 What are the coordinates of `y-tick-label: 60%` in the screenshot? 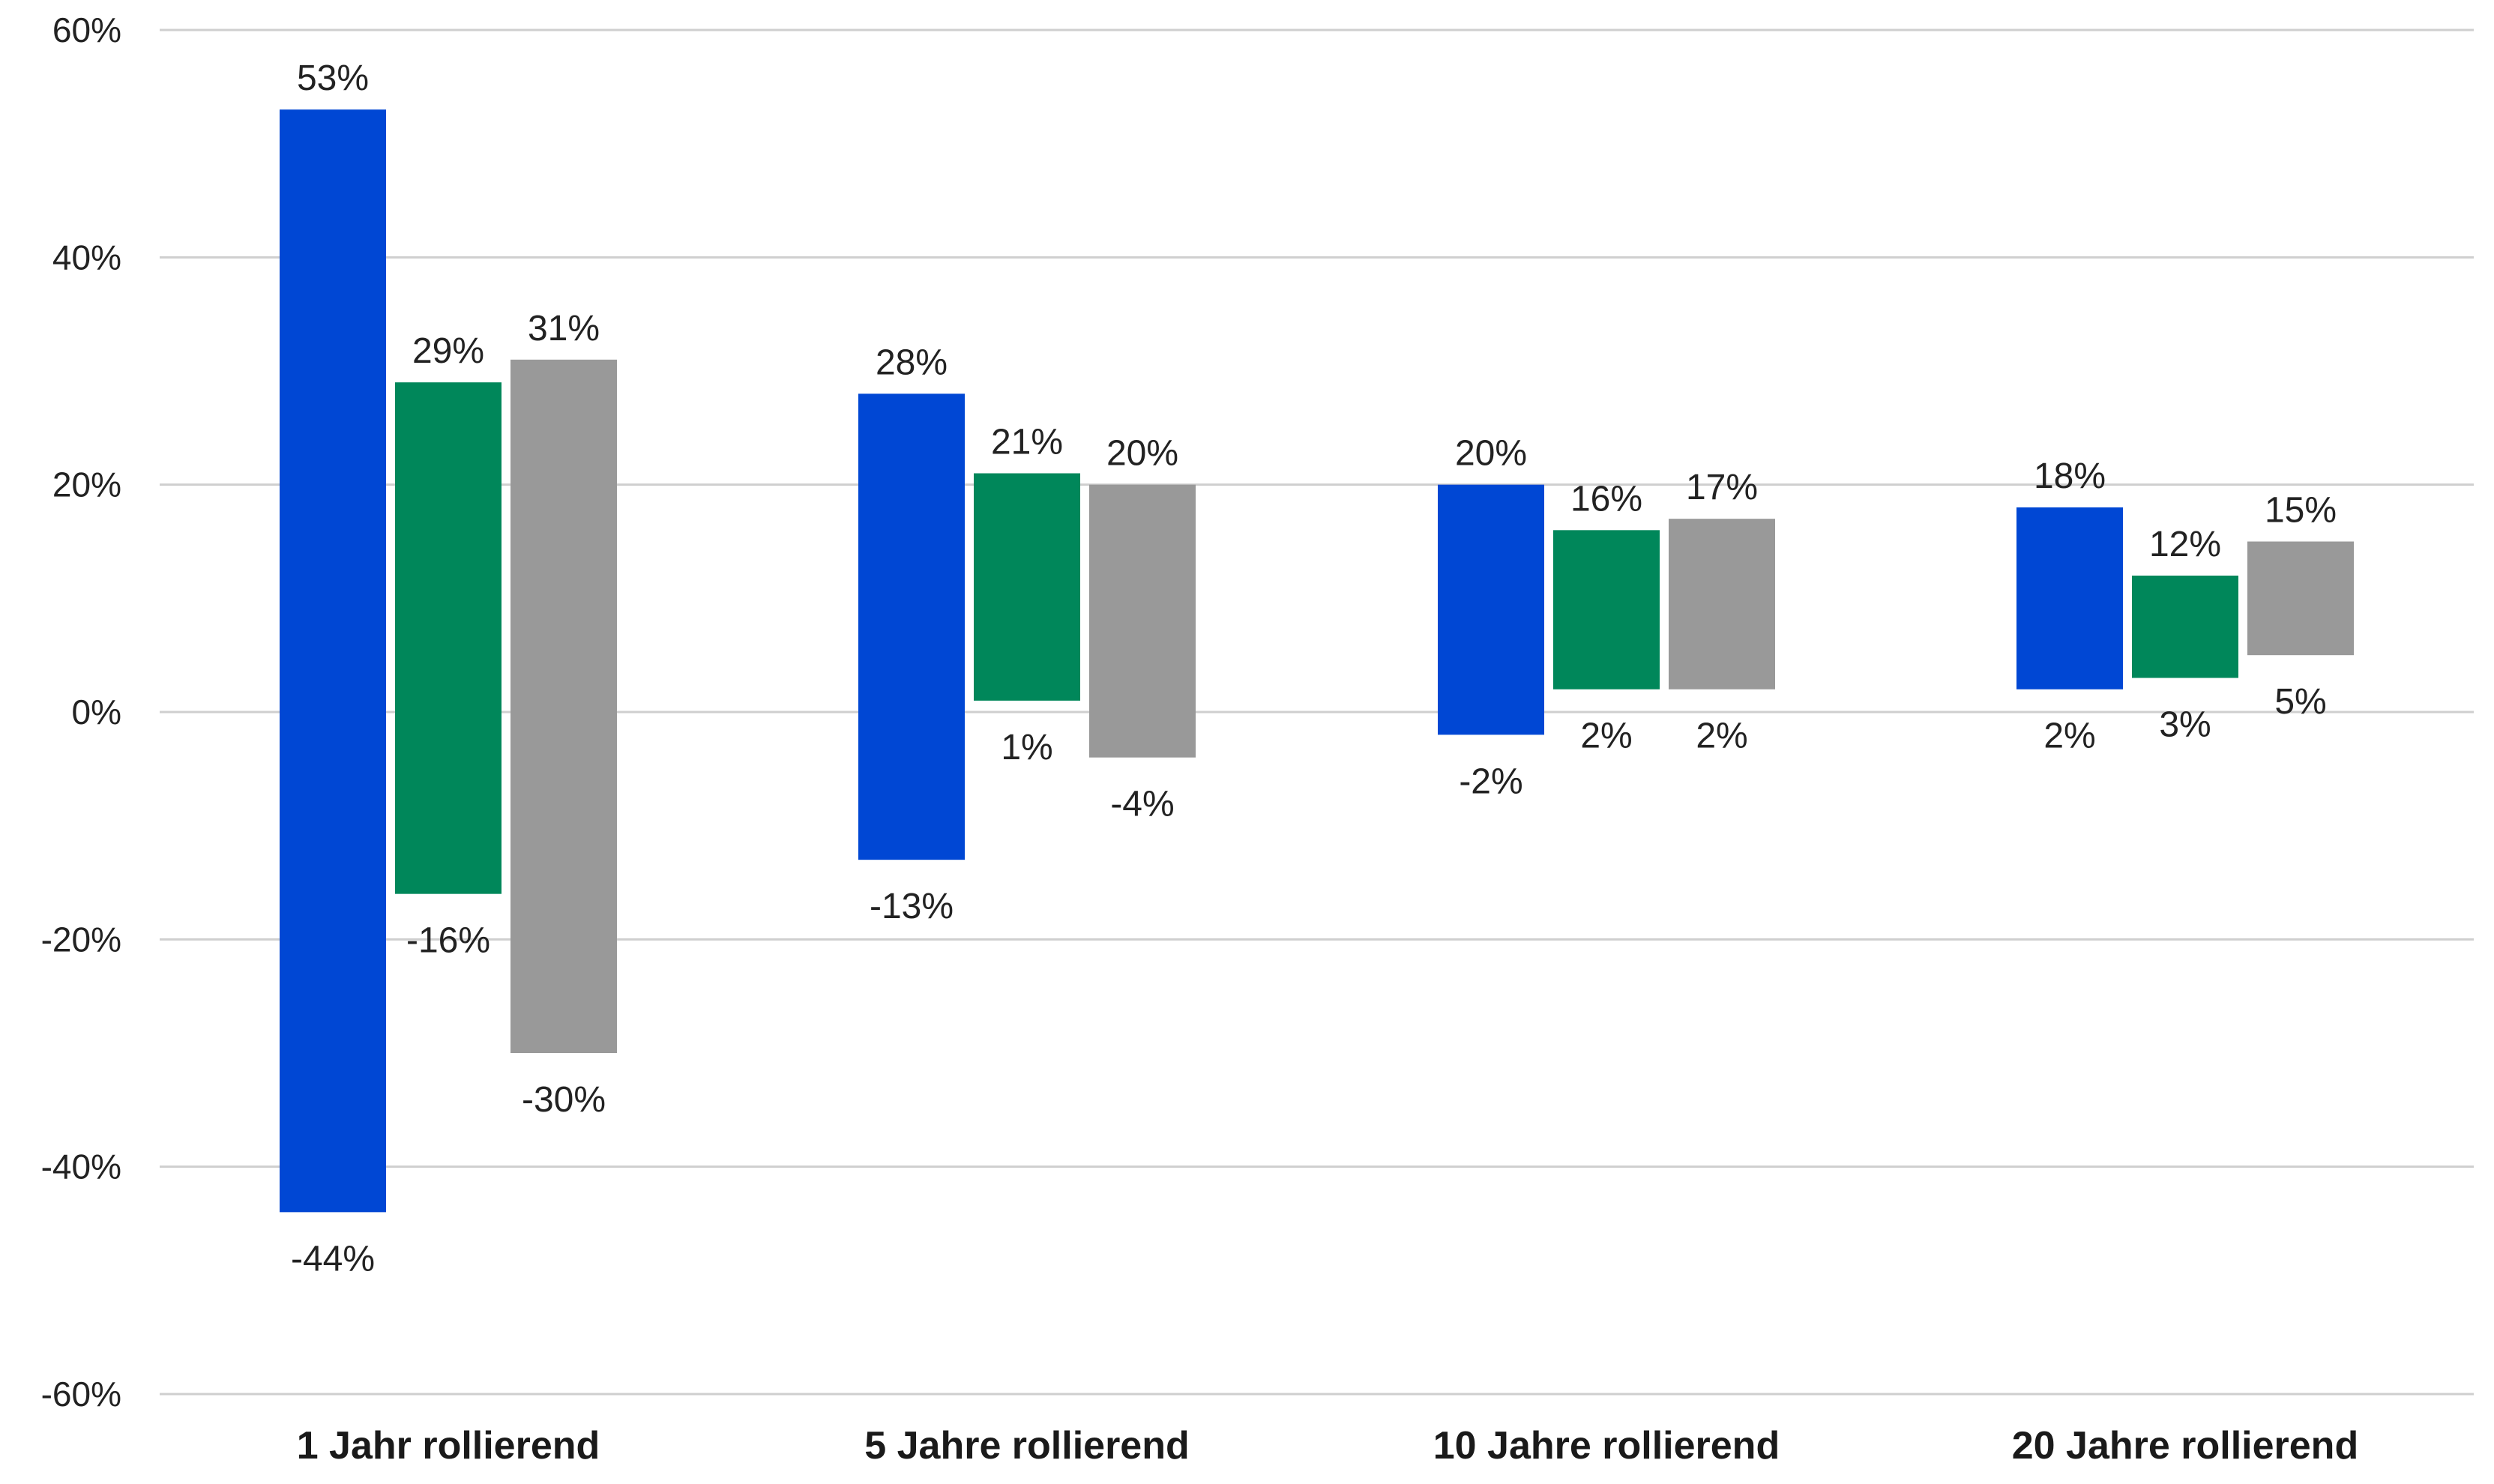 It's located at (86, 29).